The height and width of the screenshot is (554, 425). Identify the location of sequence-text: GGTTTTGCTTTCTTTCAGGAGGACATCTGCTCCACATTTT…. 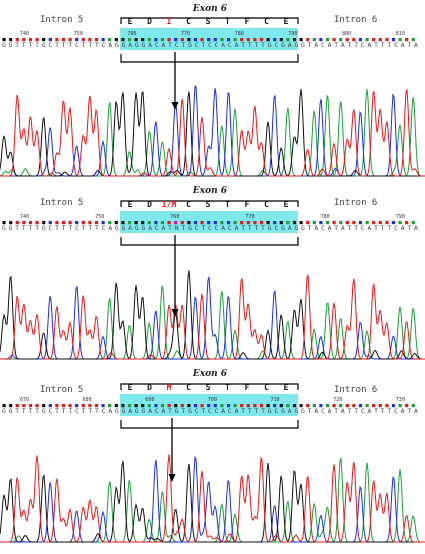
(210, 45).